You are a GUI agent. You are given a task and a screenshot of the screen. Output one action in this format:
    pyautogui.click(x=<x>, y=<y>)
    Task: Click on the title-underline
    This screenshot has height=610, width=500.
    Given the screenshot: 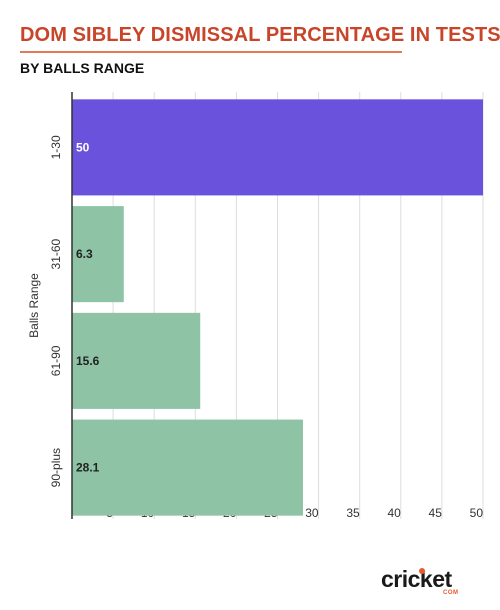 What is the action you would take?
    pyautogui.click(x=211, y=52)
    